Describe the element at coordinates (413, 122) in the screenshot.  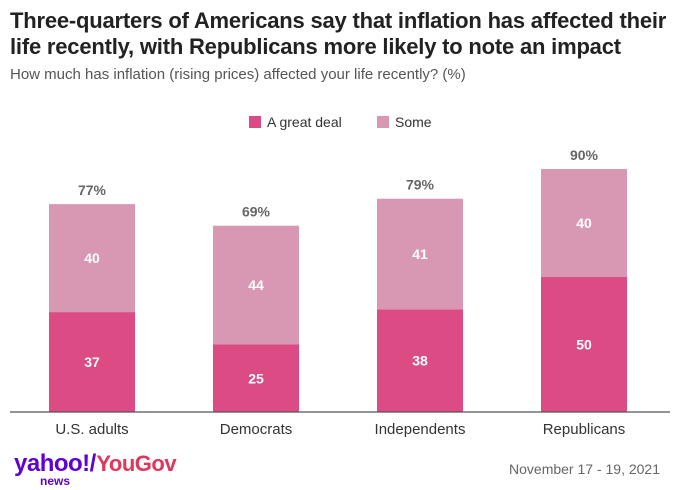
I see `legend-label-some: Some` at that location.